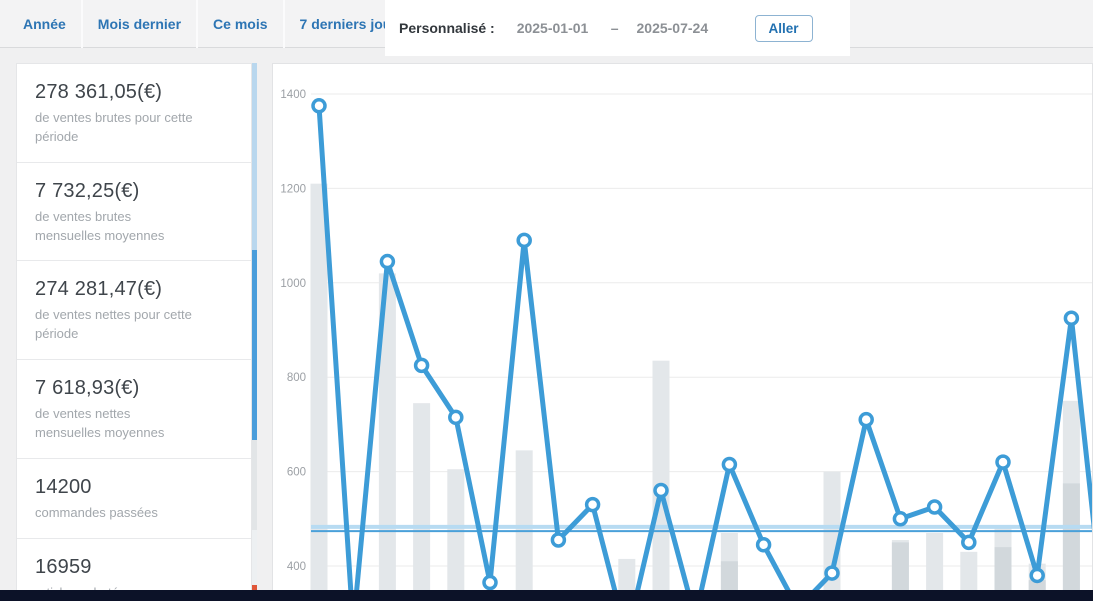 The height and width of the screenshot is (601, 1093). What do you see at coordinates (100, 423) in the screenshot?
I see `stat-label: de ventes nettes mensuelles moyennes` at bounding box center [100, 423].